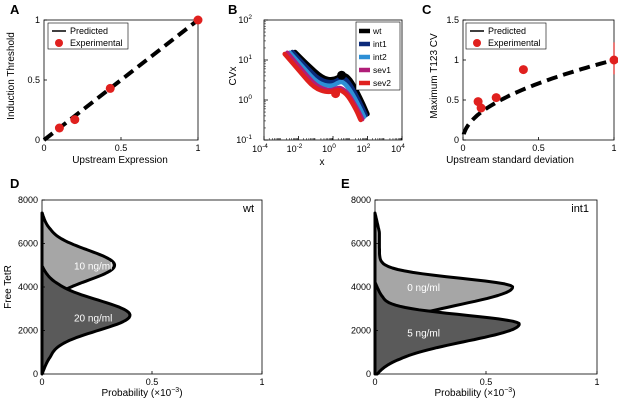  What do you see at coordinates (469, 393) in the screenshot?
I see `panel-e-xlabel-main: Probability (×10` at bounding box center [469, 393].